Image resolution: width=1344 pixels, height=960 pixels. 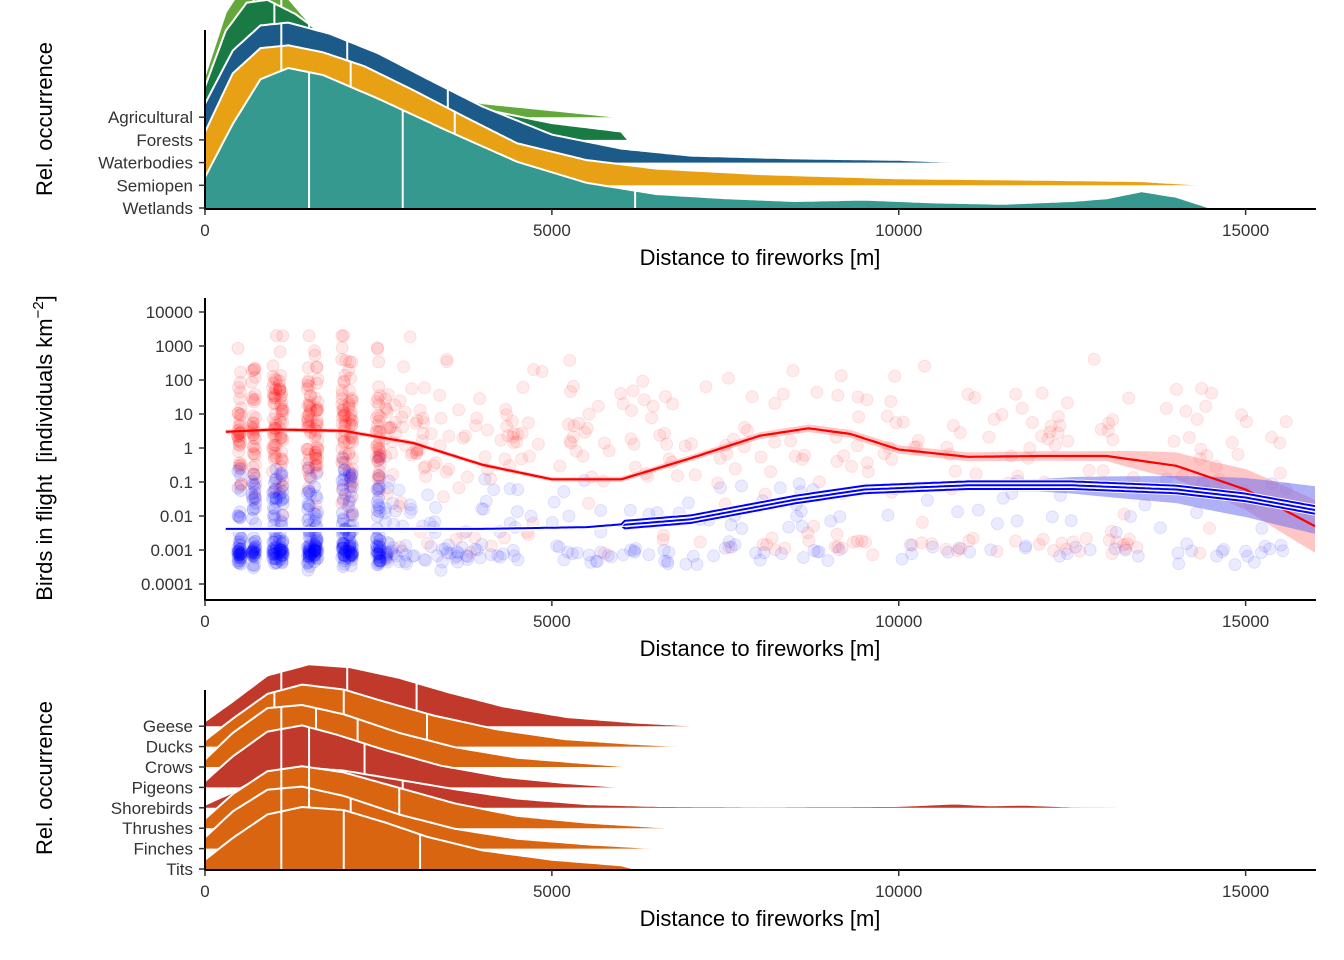 What do you see at coordinates (152, 808) in the screenshot?
I see `category-label-shorebirds: Shorebirds` at bounding box center [152, 808].